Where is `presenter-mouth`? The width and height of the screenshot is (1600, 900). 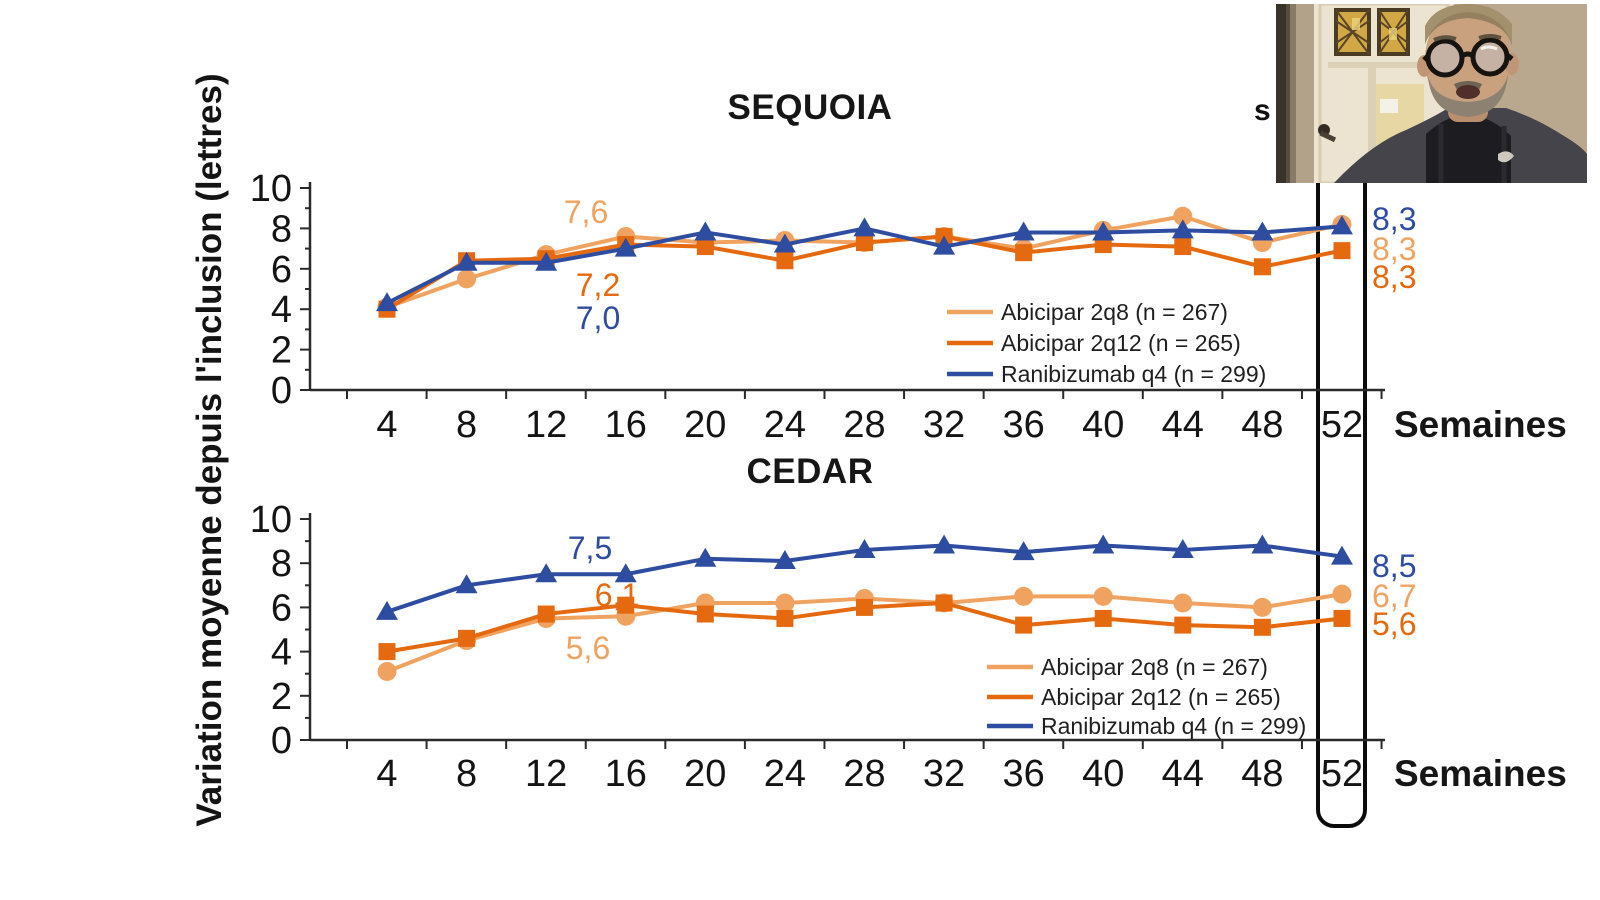 presenter-mouth is located at coordinates (1468, 92).